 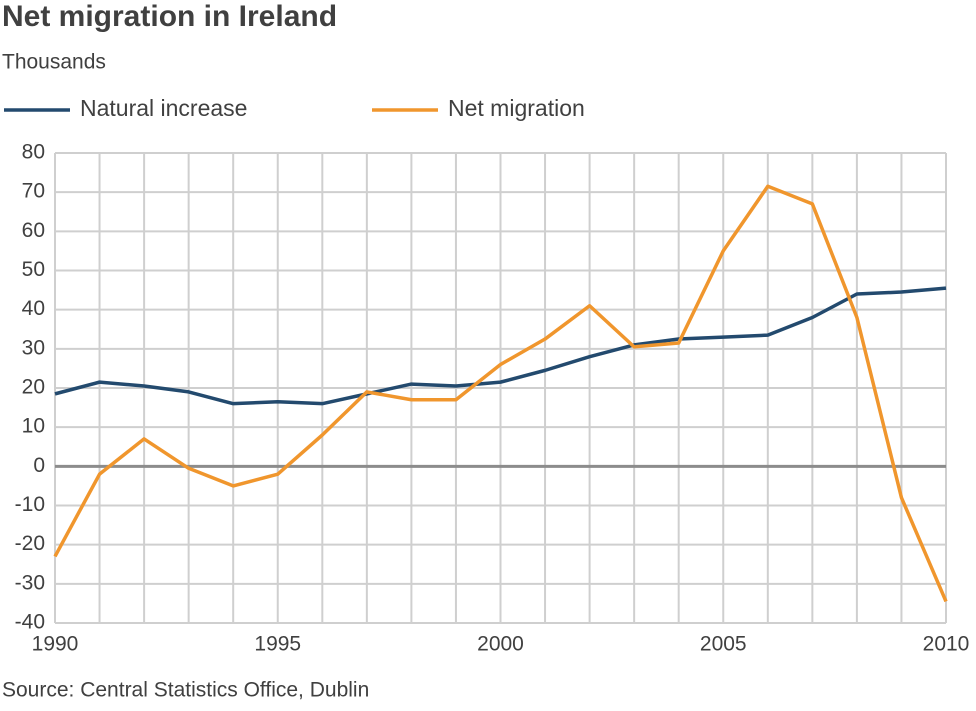 What do you see at coordinates (946, 644) in the screenshot?
I see `x-tick-label: 2010` at bounding box center [946, 644].